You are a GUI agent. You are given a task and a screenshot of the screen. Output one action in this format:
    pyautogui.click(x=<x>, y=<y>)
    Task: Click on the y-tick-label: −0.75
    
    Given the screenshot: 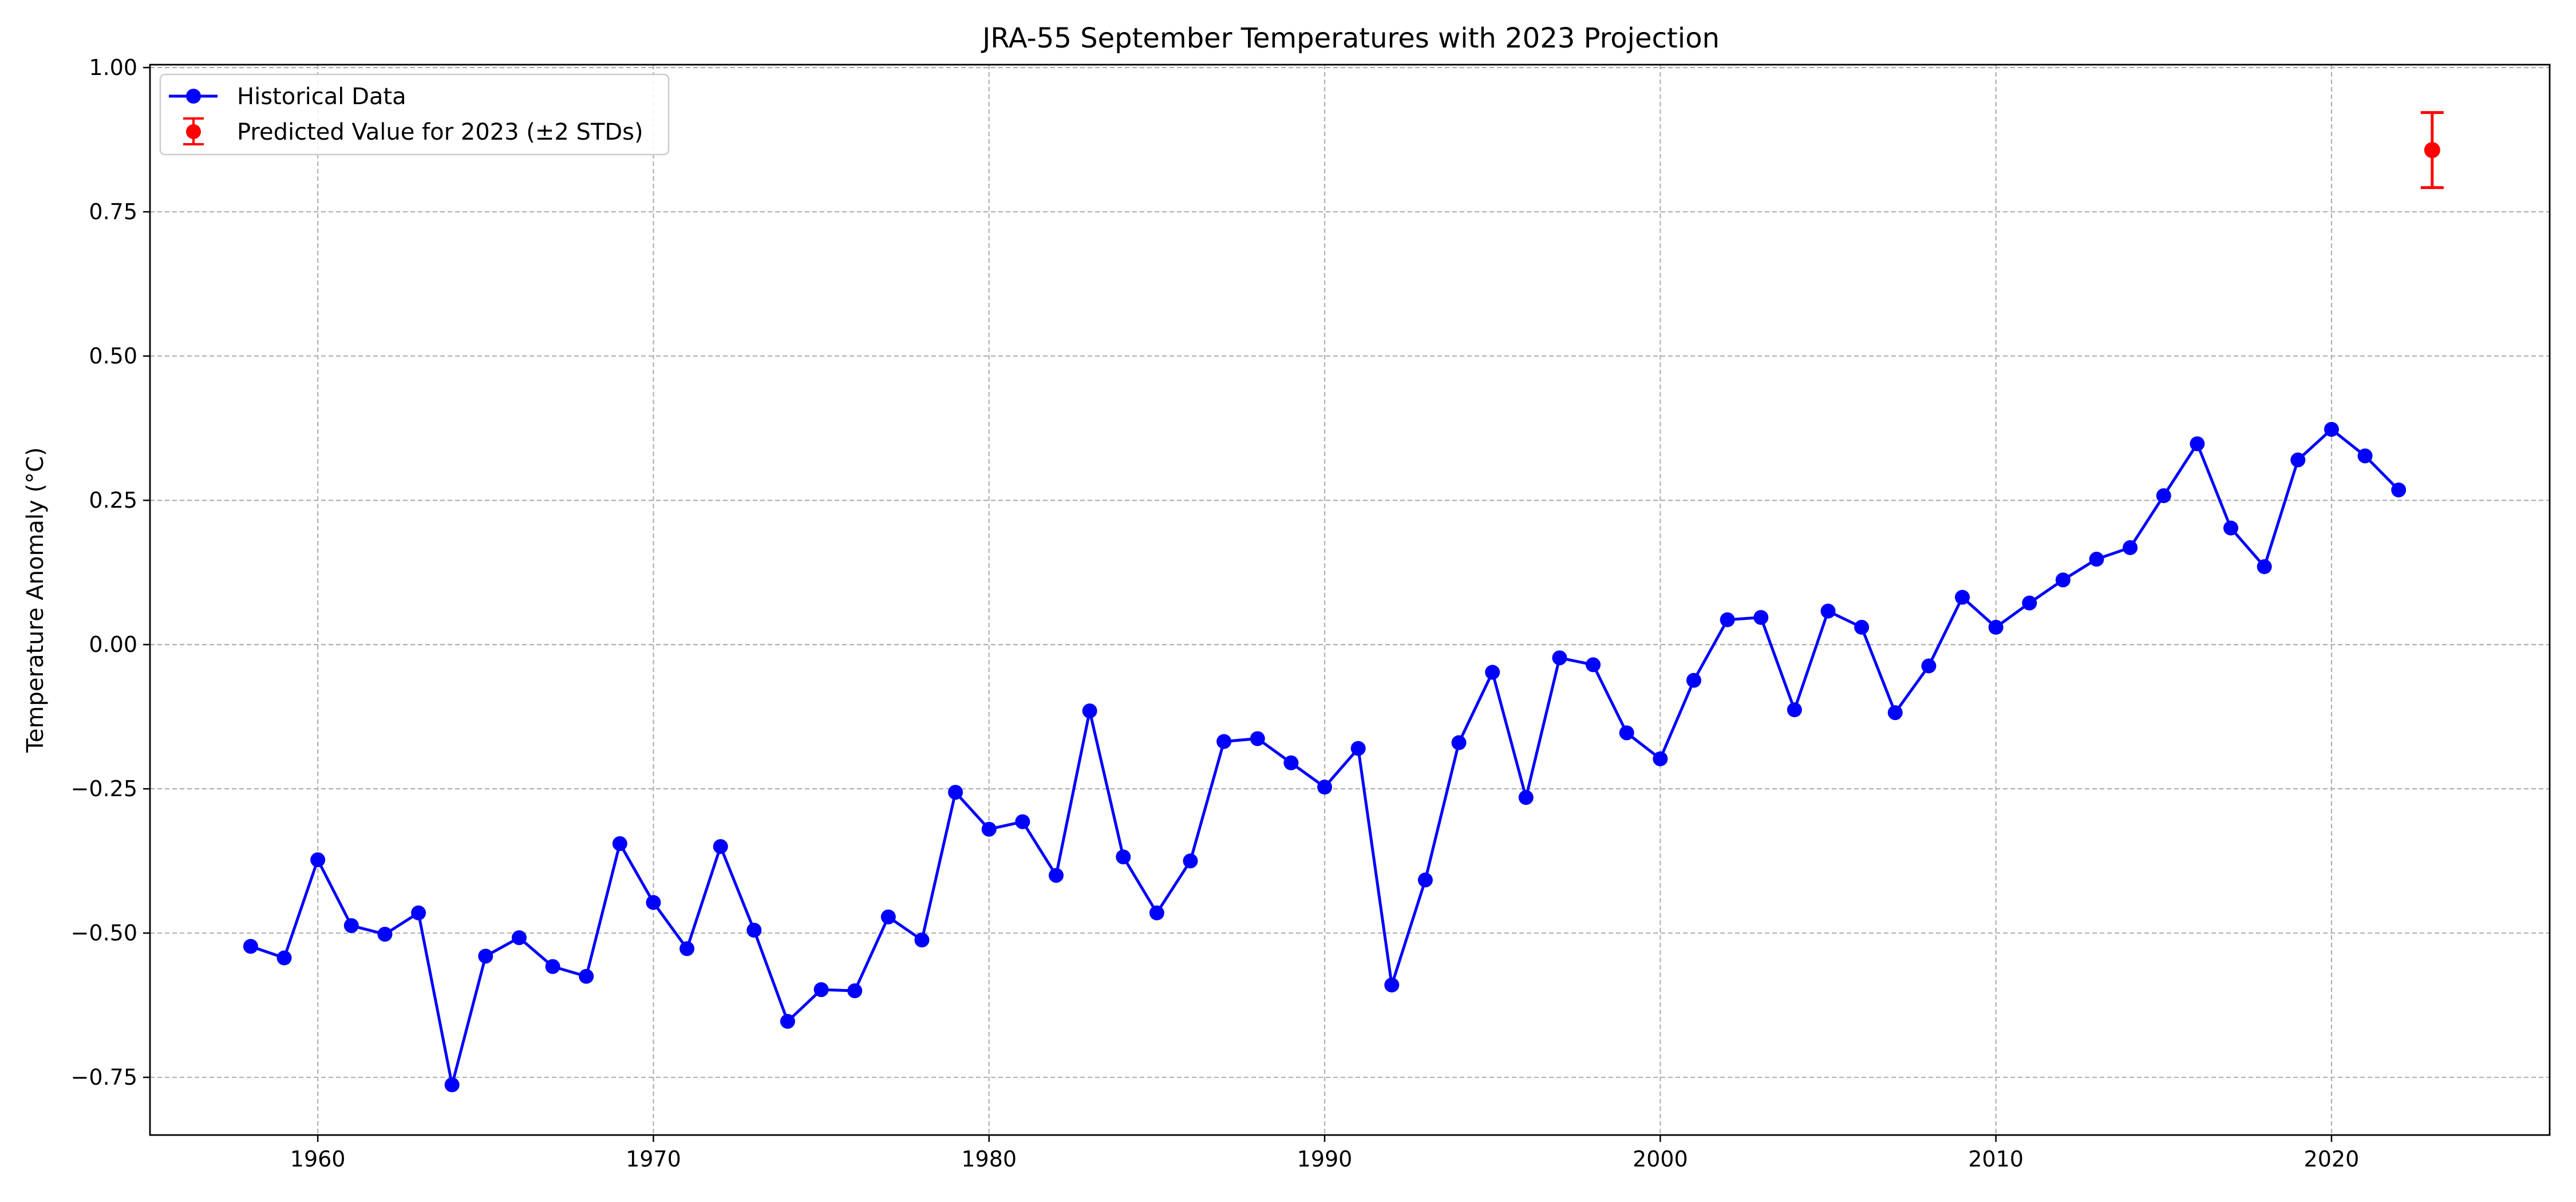 What is the action you would take?
    pyautogui.click(x=104, y=1077)
    